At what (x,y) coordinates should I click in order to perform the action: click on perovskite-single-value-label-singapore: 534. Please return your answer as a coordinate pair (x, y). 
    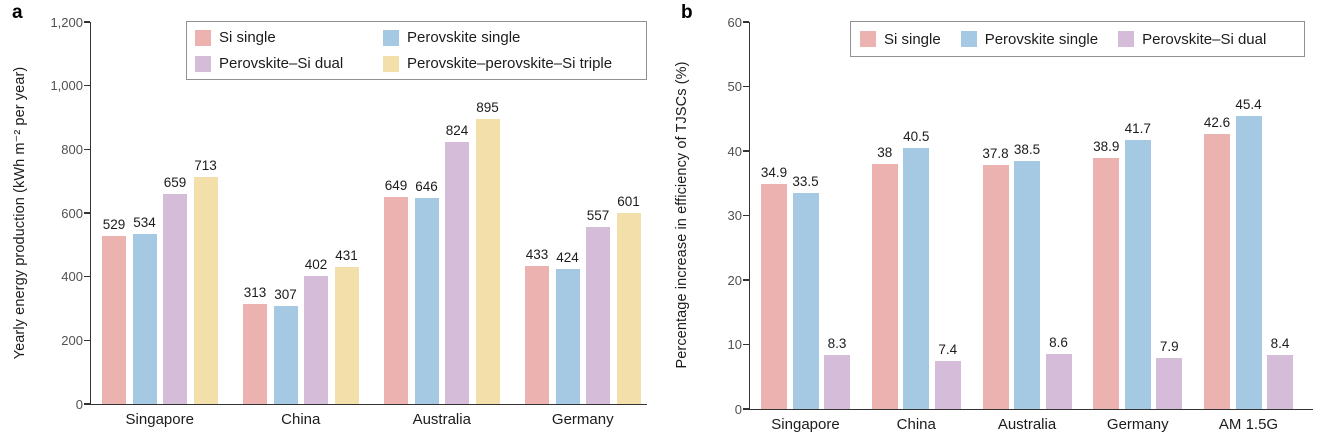
    Looking at the image, I should click on (144, 223).